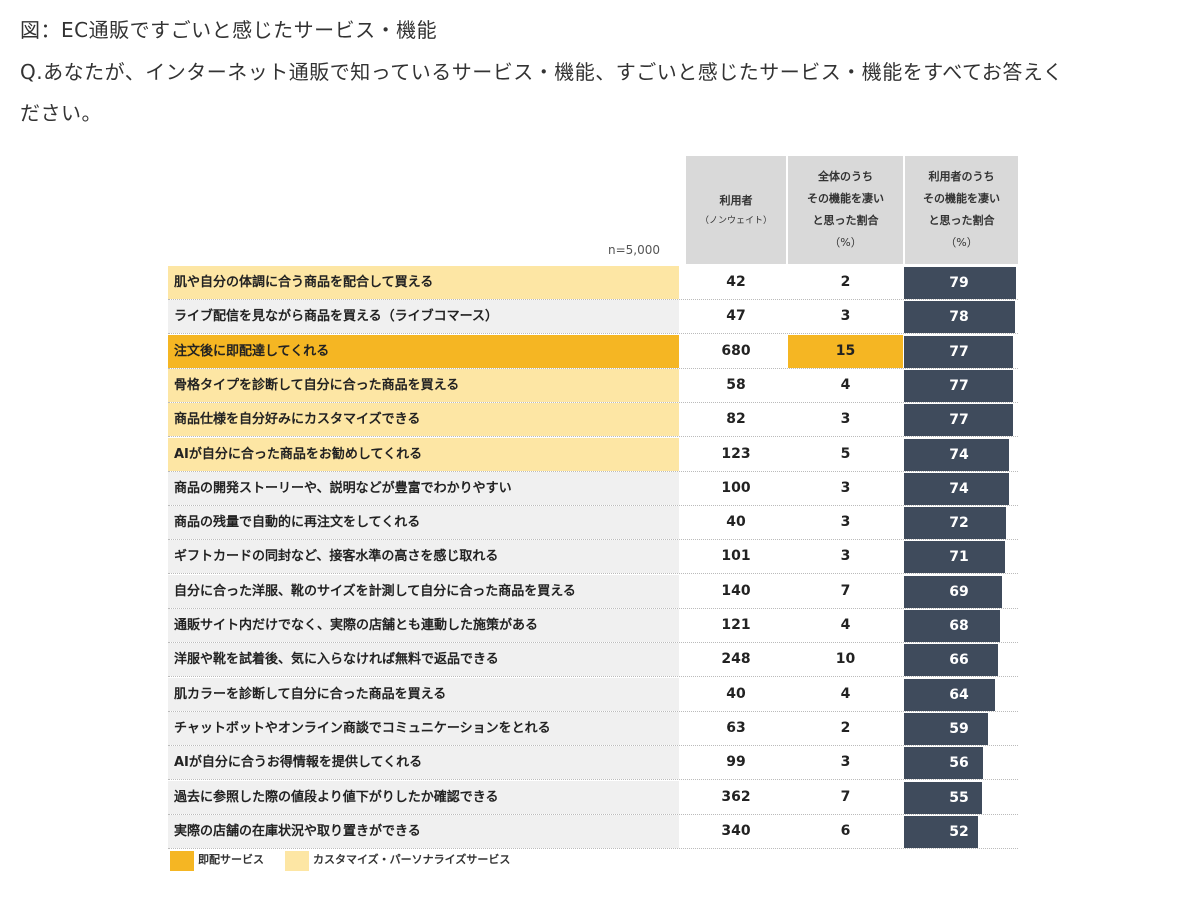  I want to click on sample-size-label: n=5,000, so click(633, 250).